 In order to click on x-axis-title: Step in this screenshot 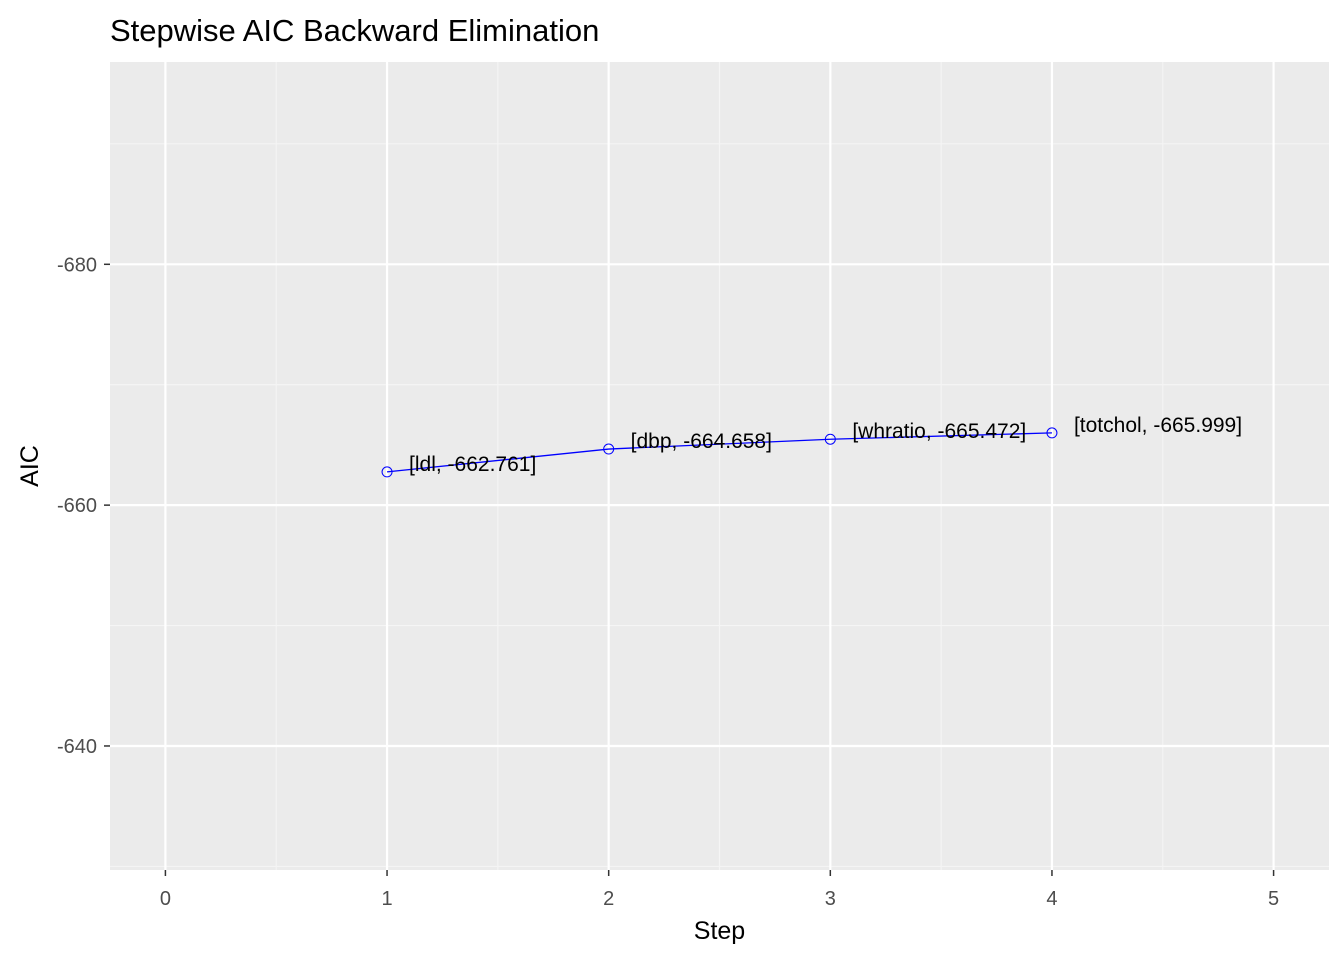, I will do `click(719, 931)`.